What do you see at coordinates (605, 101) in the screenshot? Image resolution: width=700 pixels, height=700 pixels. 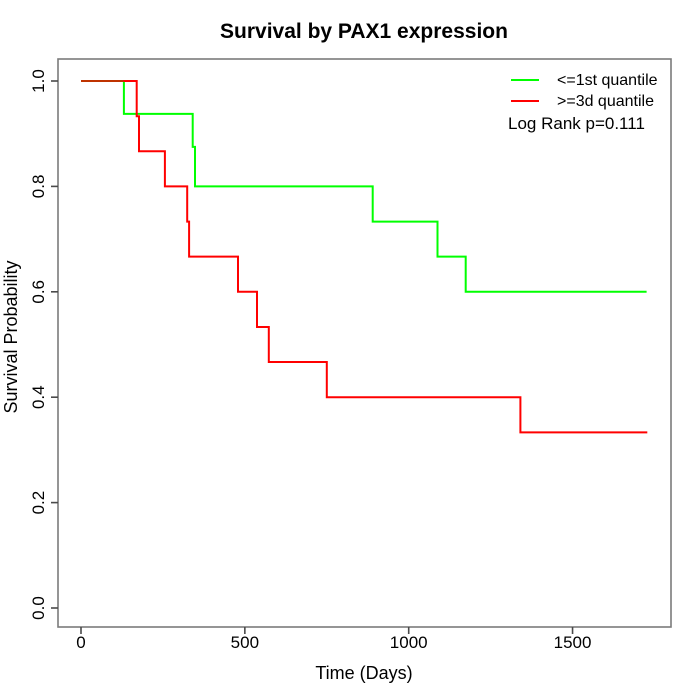 I see `legend-label-third-quantile: >=3d quantile` at bounding box center [605, 101].